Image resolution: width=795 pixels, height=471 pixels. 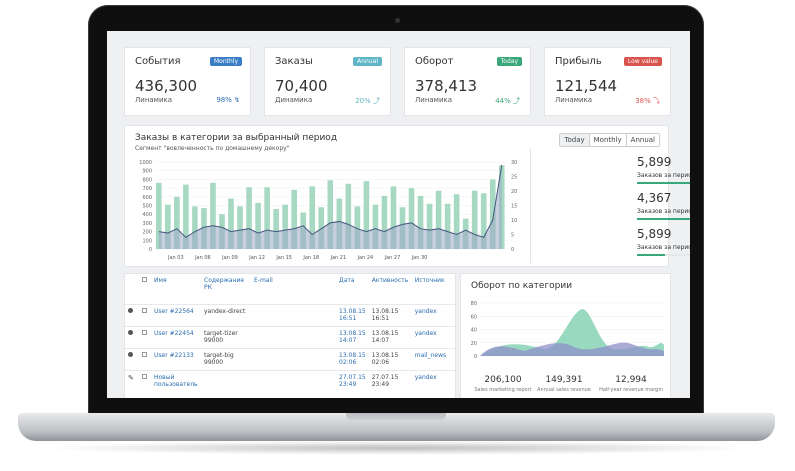 What do you see at coordinates (224, 100) in the screenshot?
I see `percent-text: 98%` at bounding box center [224, 100].